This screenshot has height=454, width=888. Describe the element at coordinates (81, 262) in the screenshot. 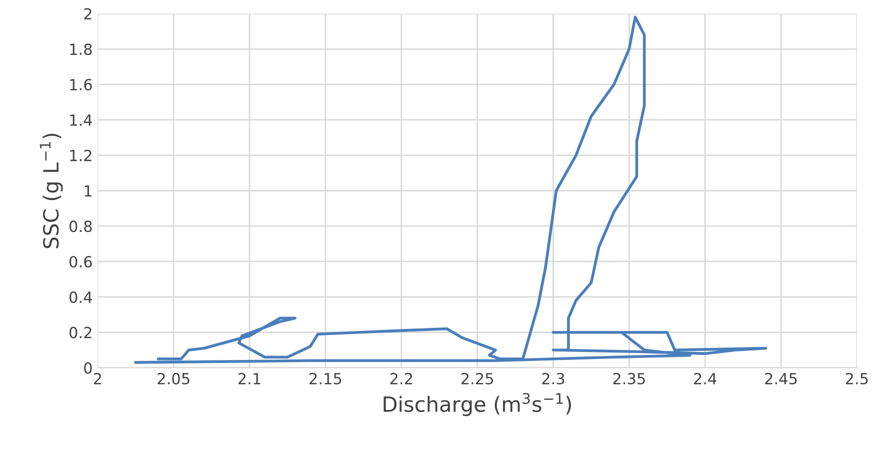

I see `y-tick-label: 0.6` at that location.